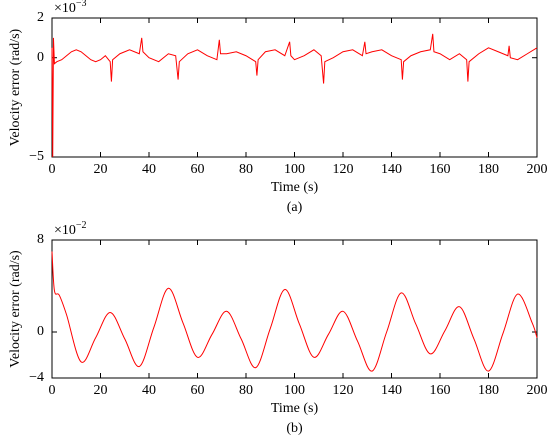 This screenshot has width=550, height=445. Describe the element at coordinates (40, 239) in the screenshot. I see `y-tick-label: 8` at that location.